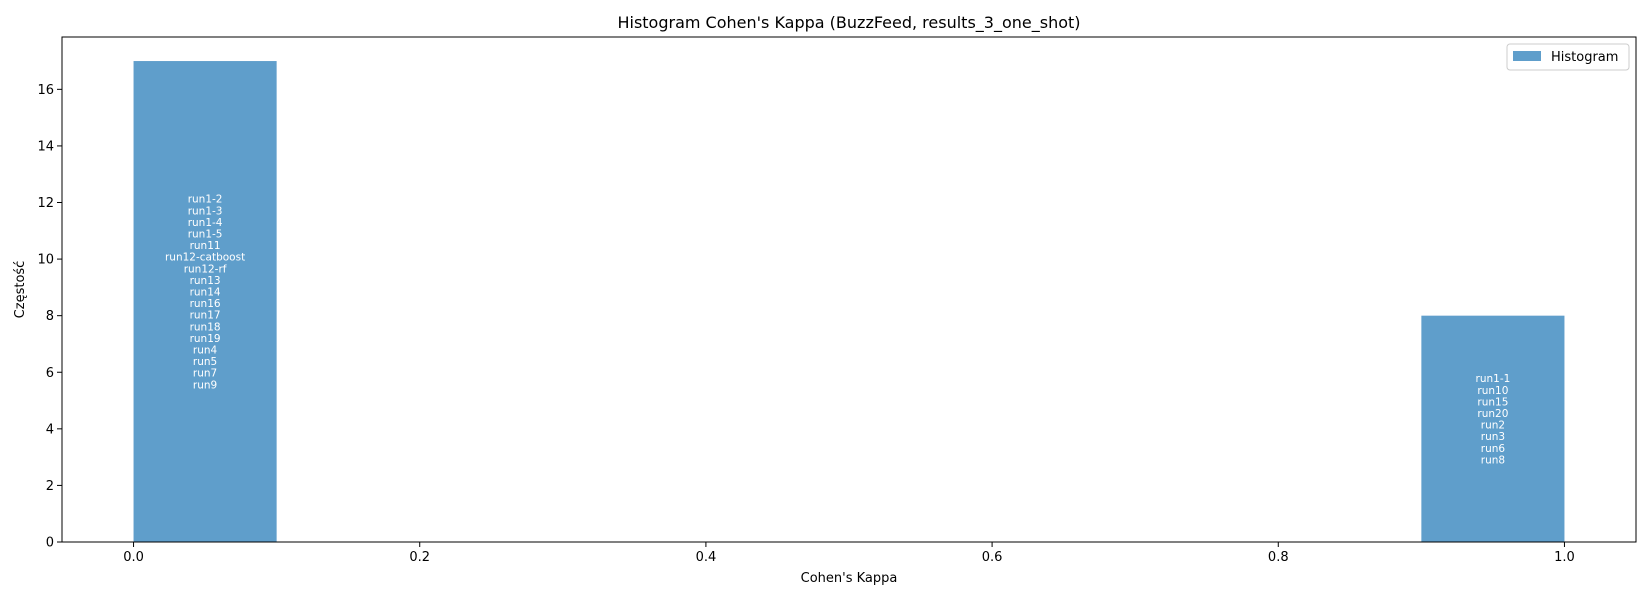  What do you see at coordinates (205, 211) in the screenshot?
I see `bar-run-label: run1-3` at bounding box center [205, 211].